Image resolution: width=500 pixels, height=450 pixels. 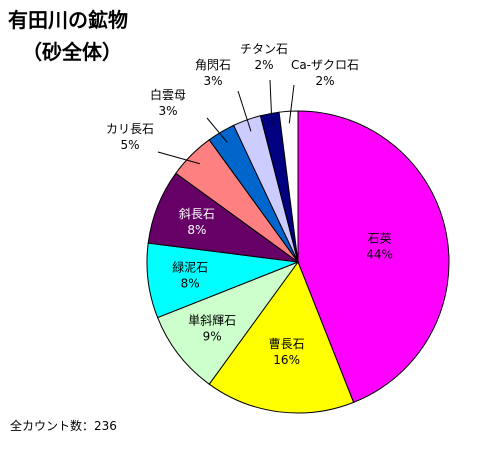 What do you see at coordinates (63, 426) in the screenshot?
I see `total-count-note: 全カウント数：236` at bounding box center [63, 426].